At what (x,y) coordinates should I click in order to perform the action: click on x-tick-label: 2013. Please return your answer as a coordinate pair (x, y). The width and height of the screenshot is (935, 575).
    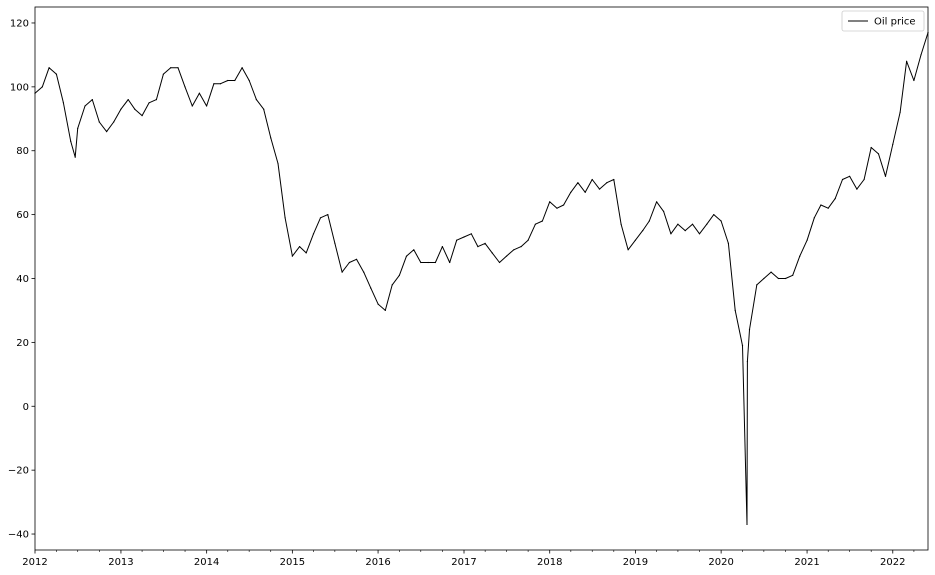
    Looking at the image, I should click on (120, 562).